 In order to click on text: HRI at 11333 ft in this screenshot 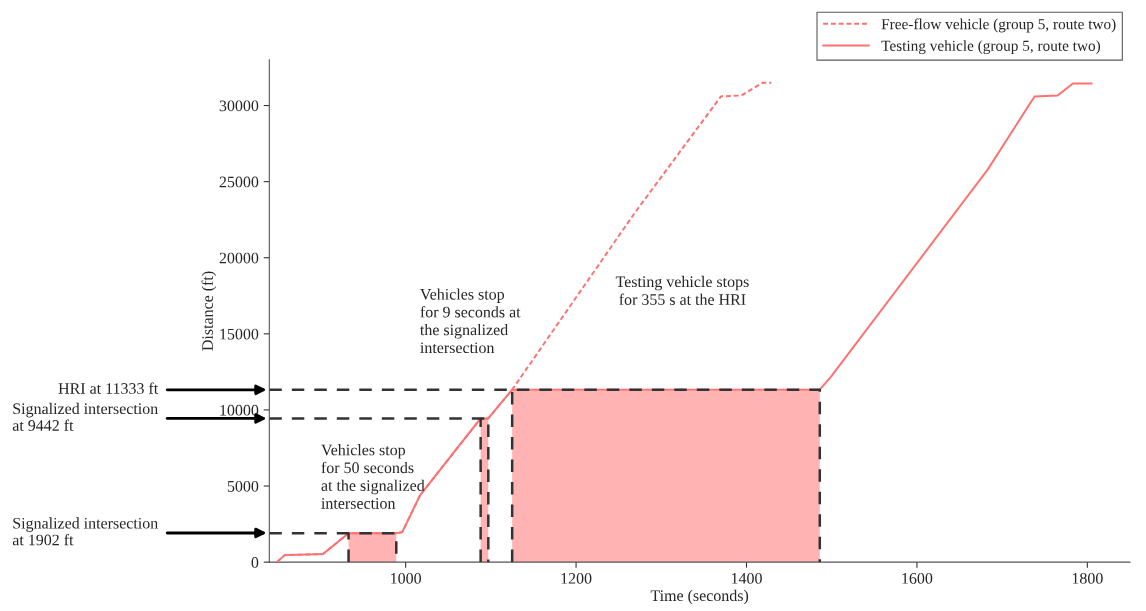, I will do `click(108, 388)`.